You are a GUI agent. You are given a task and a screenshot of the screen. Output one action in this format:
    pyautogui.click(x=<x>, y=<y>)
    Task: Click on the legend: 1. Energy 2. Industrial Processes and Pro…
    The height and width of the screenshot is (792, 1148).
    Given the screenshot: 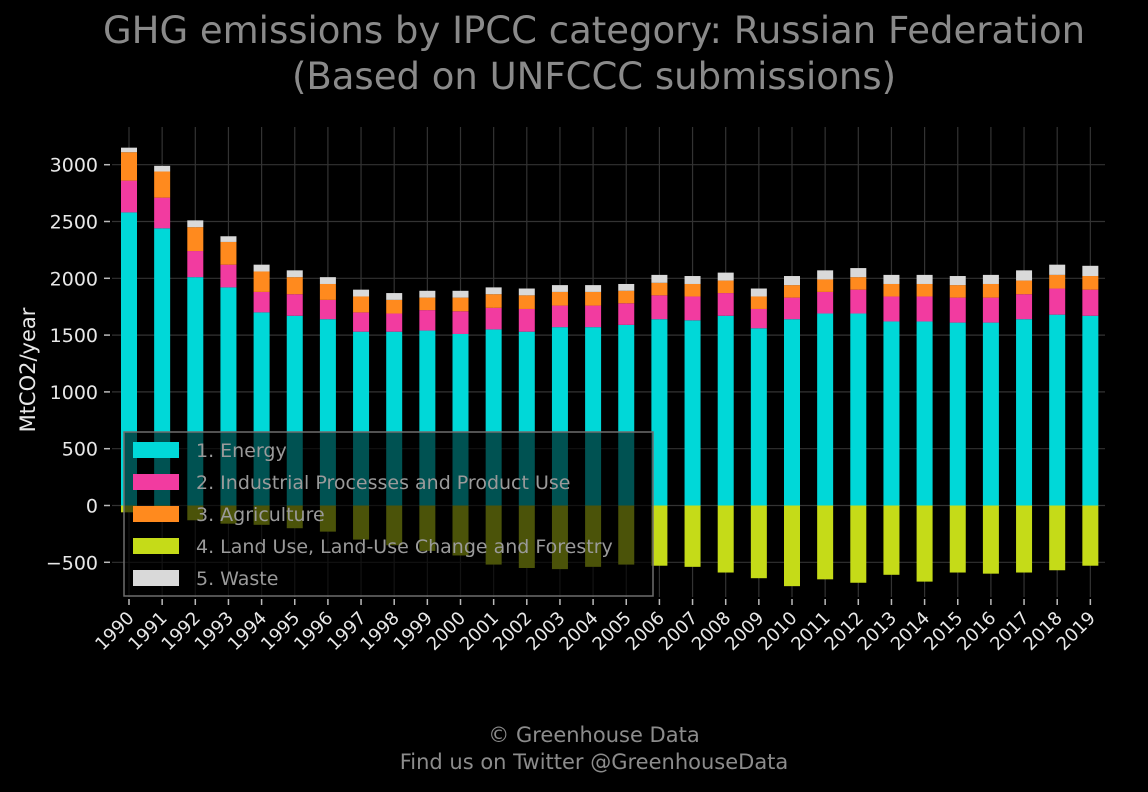 What is the action you would take?
    pyautogui.click(x=388, y=514)
    